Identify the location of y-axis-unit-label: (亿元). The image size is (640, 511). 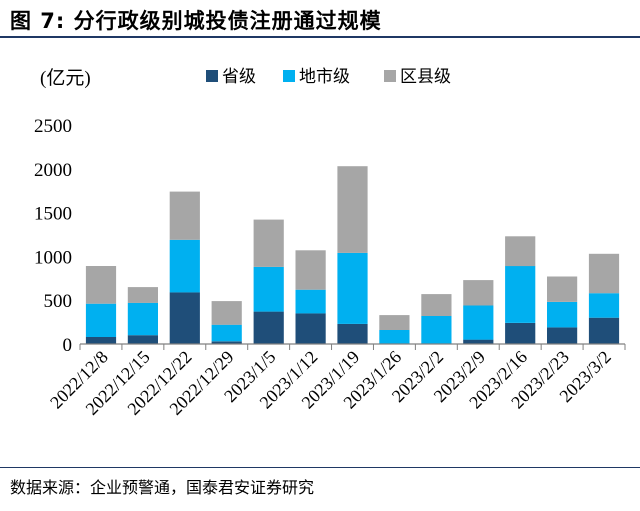
(65, 78).